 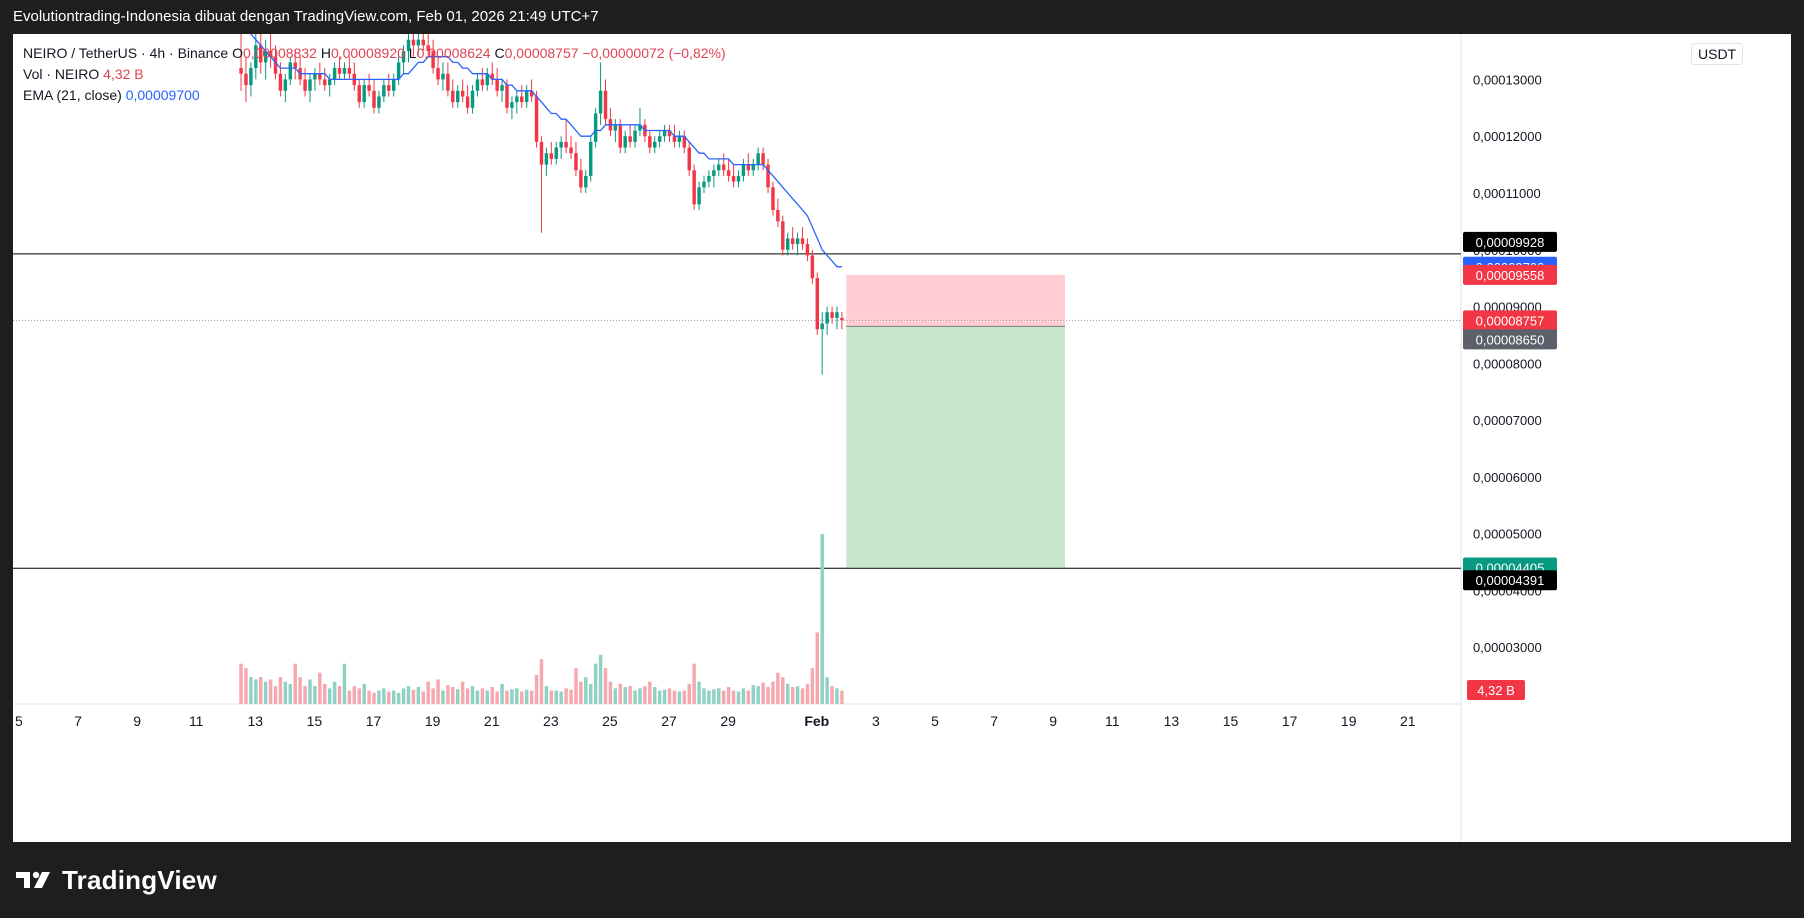 What do you see at coordinates (956, 447) in the screenshot?
I see `take-profit-zone` at bounding box center [956, 447].